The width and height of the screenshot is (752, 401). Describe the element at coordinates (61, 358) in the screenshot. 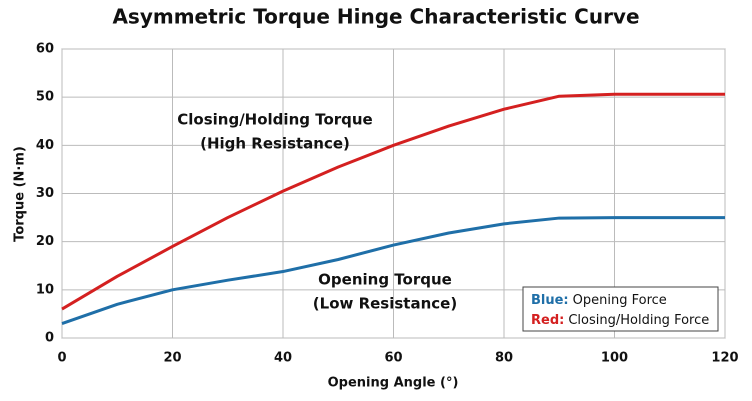

I see `x-tick-label: 0` at that location.